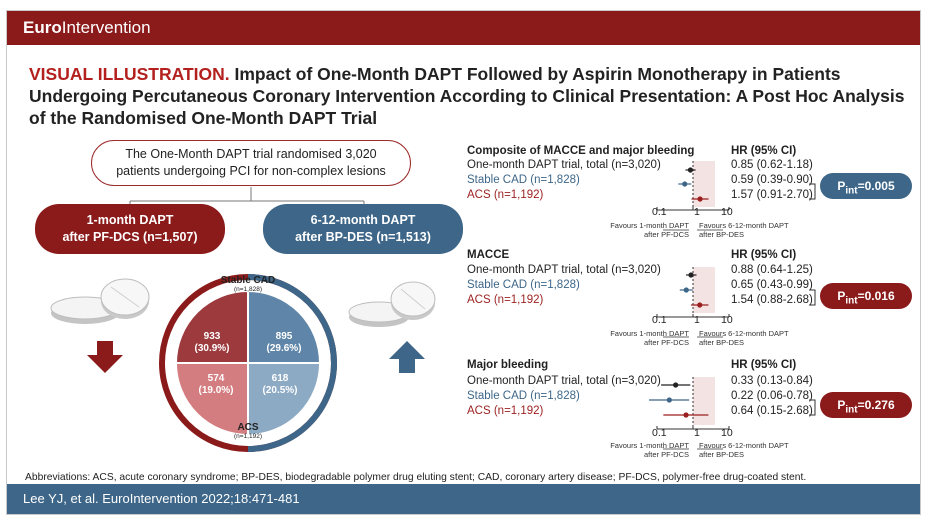  What do you see at coordinates (764, 365) in the screenshot?
I see `forest-hr-header-3: HR (95% CI)` at bounding box center [764, 365].